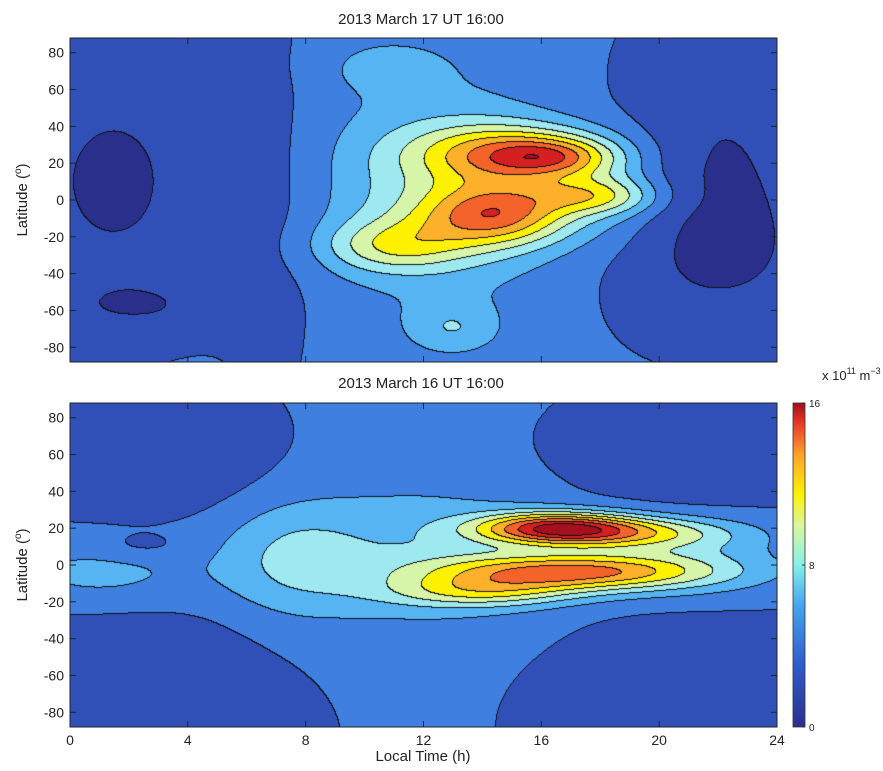  What do you see at coordinates (54, 347) in the screenshot?
I see `panel-top-y-tick-label: -80` at bounding box center [54, 347].